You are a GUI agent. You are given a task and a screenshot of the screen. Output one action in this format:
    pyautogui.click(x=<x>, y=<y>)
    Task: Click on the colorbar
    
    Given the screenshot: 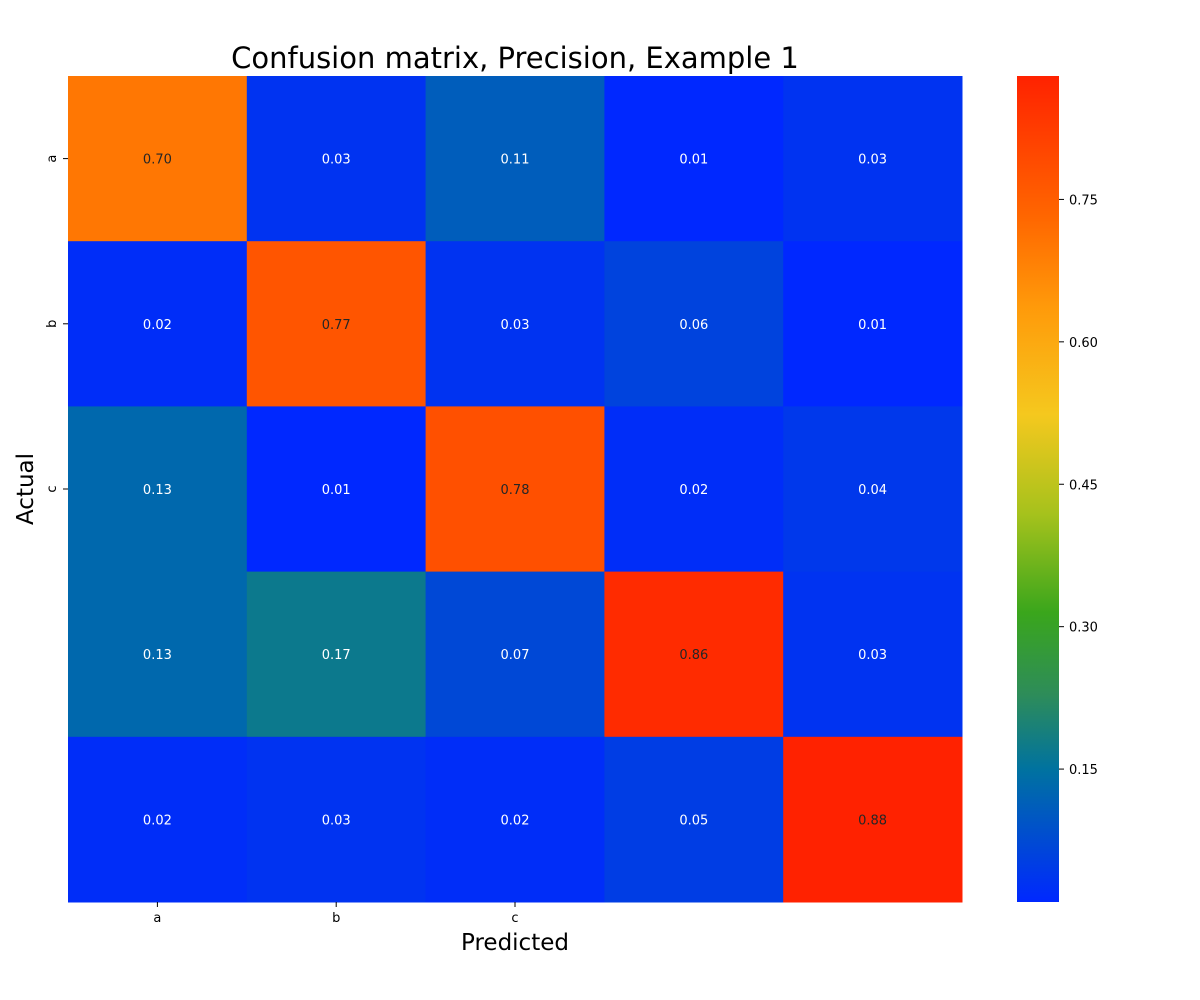 What is the action you would take?
    pyautogui.click(x=1038, y=489)
    